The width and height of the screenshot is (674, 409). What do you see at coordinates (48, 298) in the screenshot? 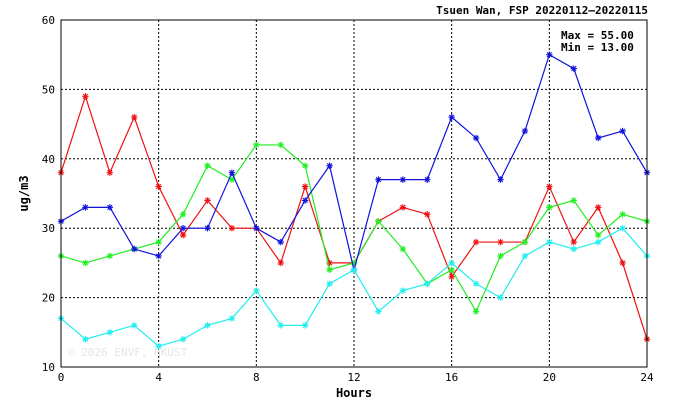
I see `y-tick-label: 20` at bounding box center [48, 298].